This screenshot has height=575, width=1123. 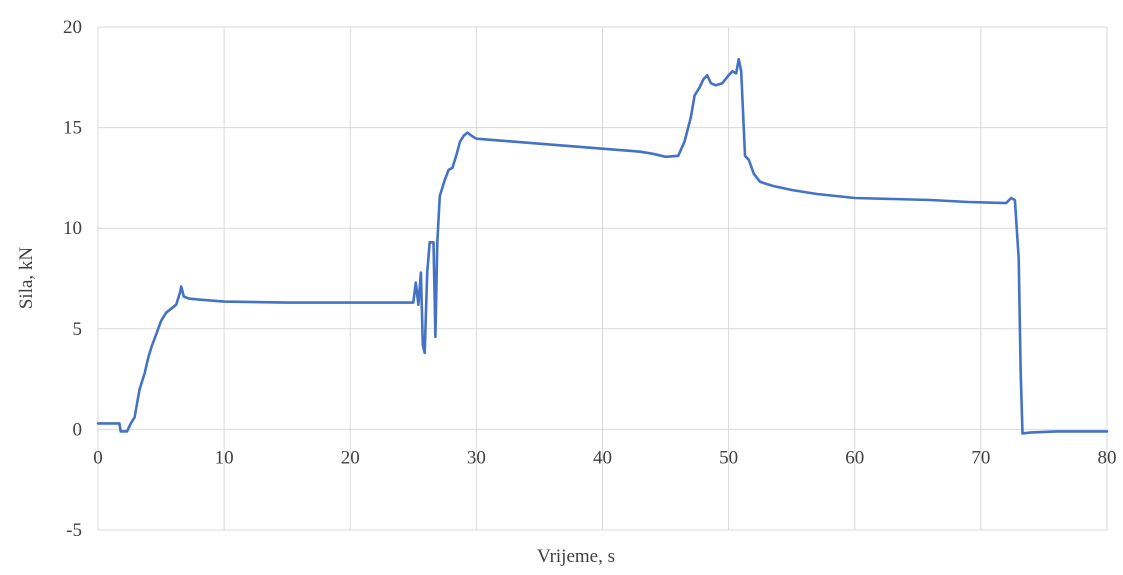 I want to click on y-tick-label: -5, so click(x=74, y=530).